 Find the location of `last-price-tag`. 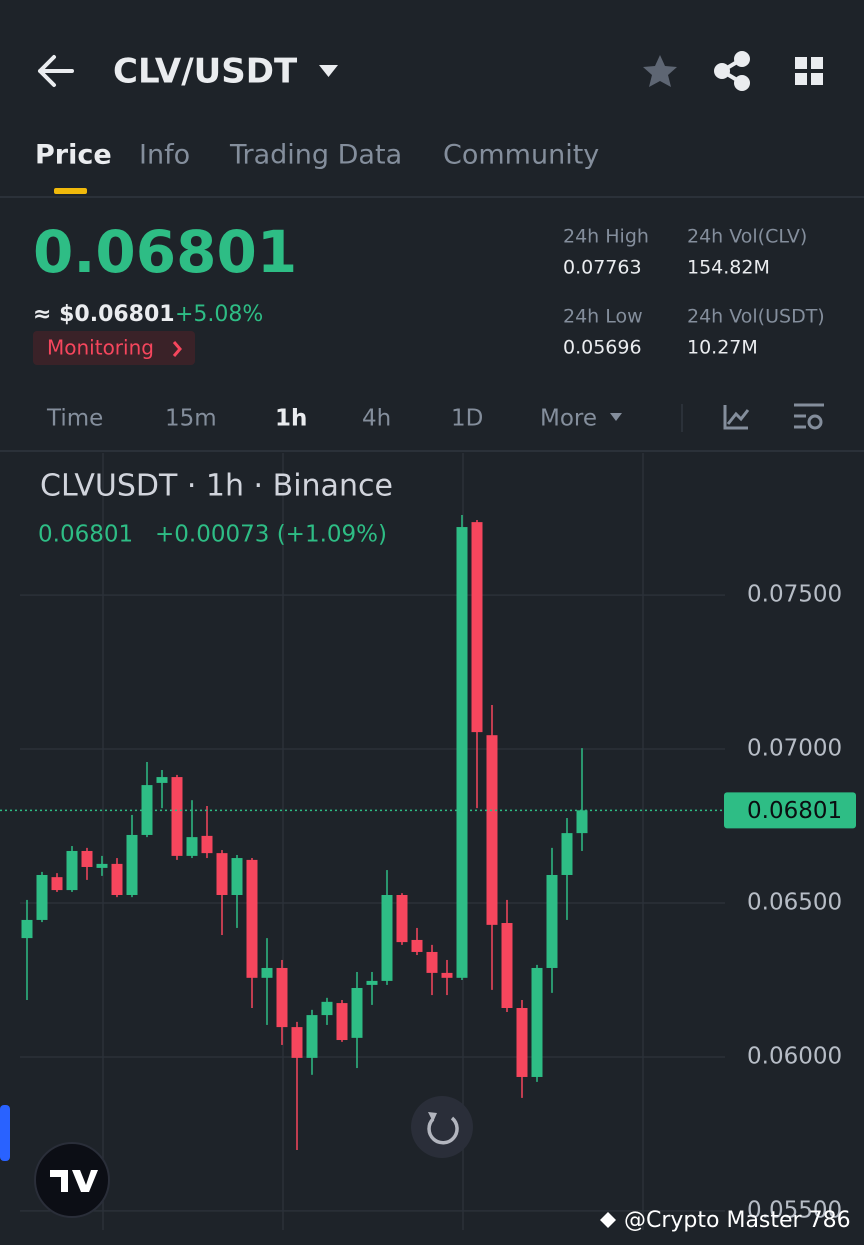

last-price-tag is located at coordinates (790, 810).